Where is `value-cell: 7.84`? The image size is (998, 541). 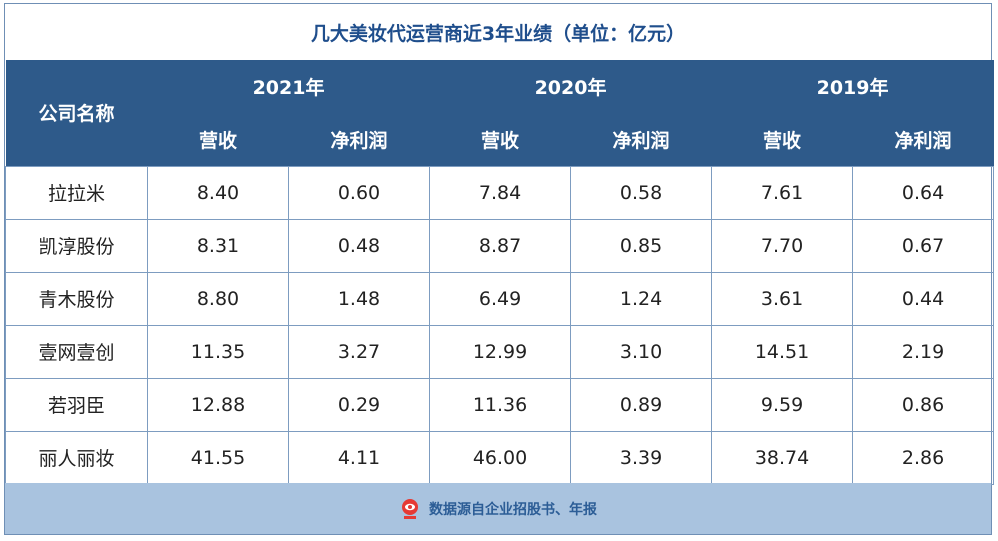
value-cell: 7.84 is located at coordinates (500, 192).